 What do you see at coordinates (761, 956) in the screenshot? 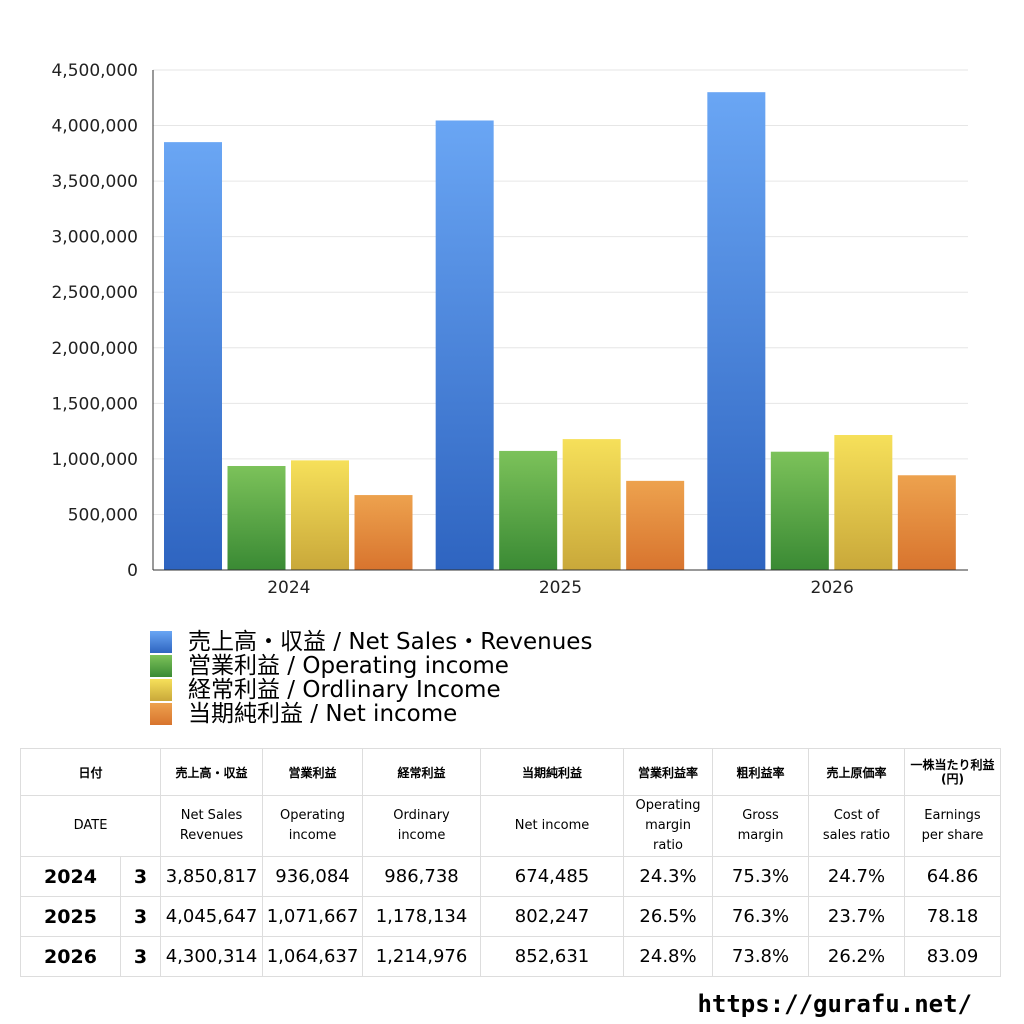
I see `cell-gross-margin: 73.8%` at bounding box center [761, 956].